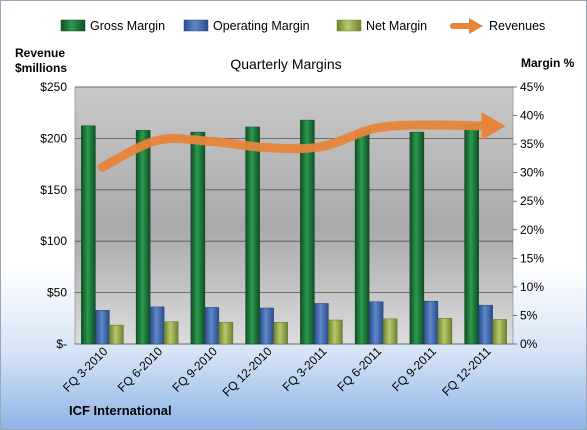  I want to click on category-label: FQ 3-2010, so click(85, 369).